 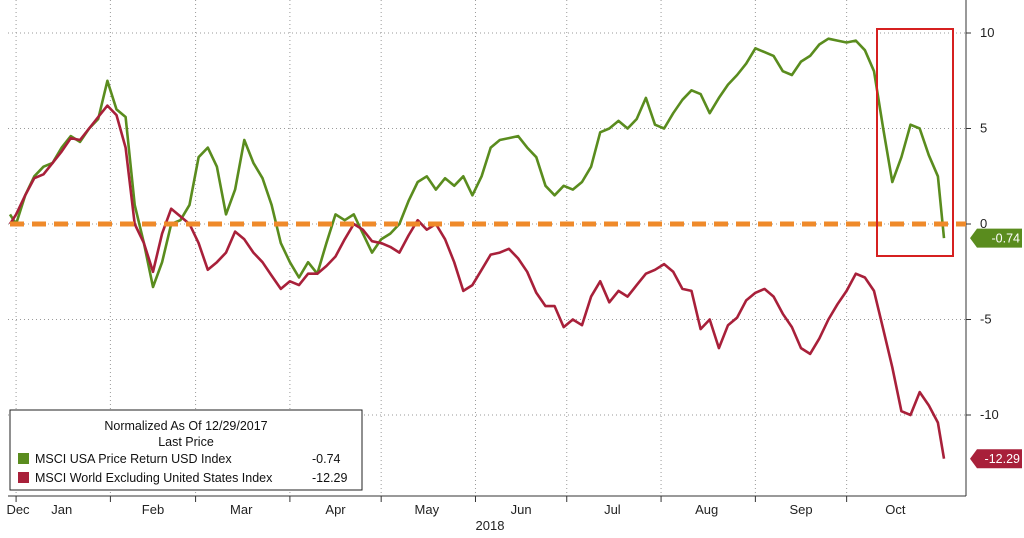 I want to click on legend-value-world-ex-us: -12.29, so click(x=329, y=478).